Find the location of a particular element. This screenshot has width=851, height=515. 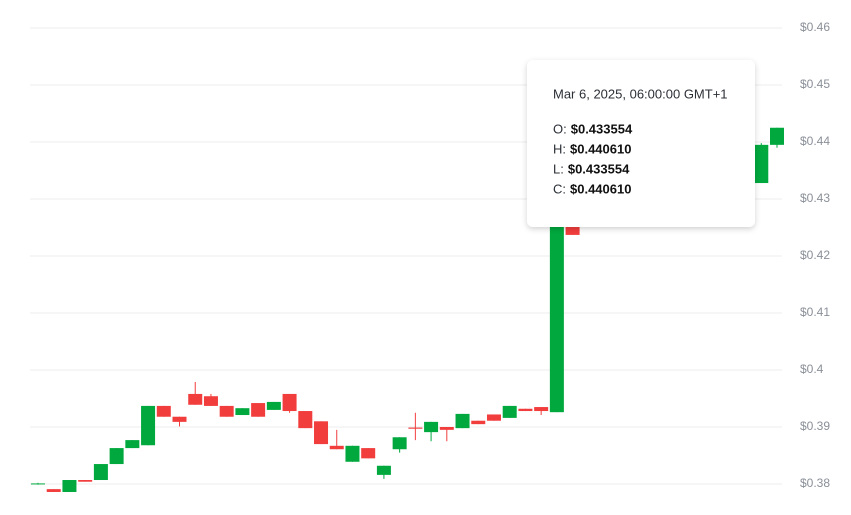

y-tick-label: $0.43 is located at coordinates (815, 198).